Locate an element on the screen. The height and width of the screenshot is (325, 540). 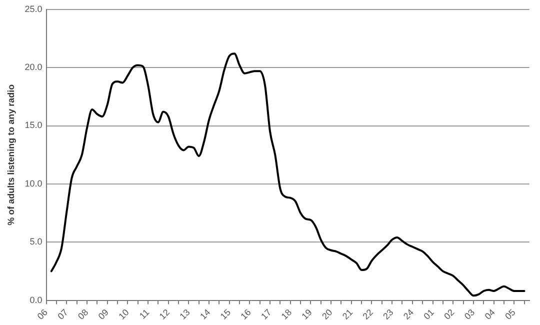
x-tick-label: 05 is located at coordinates (510, 314).